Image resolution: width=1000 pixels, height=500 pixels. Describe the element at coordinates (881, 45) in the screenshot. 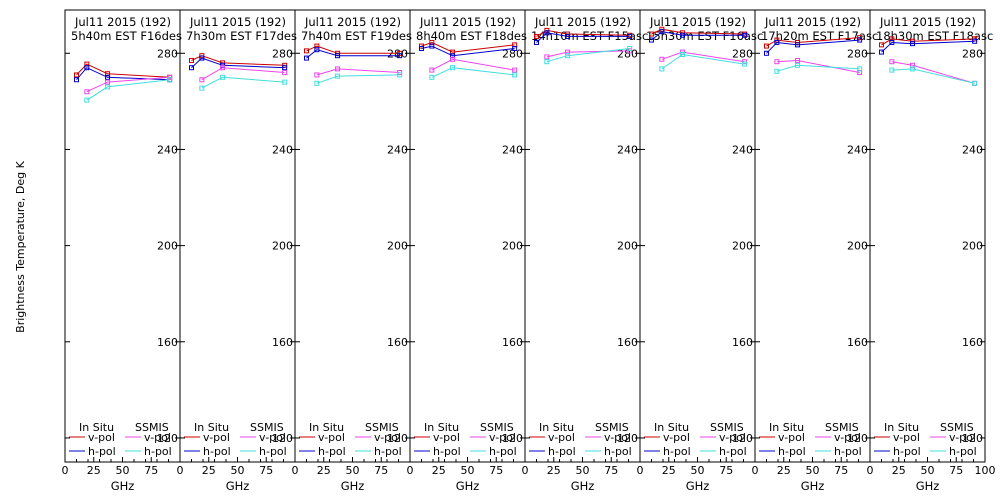

I see `insitu-v-point` at that location.